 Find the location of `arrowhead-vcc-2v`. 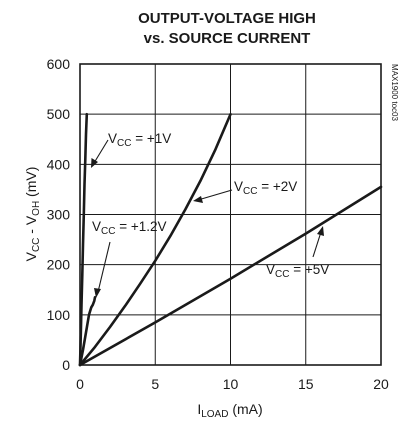

arrowhead-vcc-2v is located at coordinates (198, 199).